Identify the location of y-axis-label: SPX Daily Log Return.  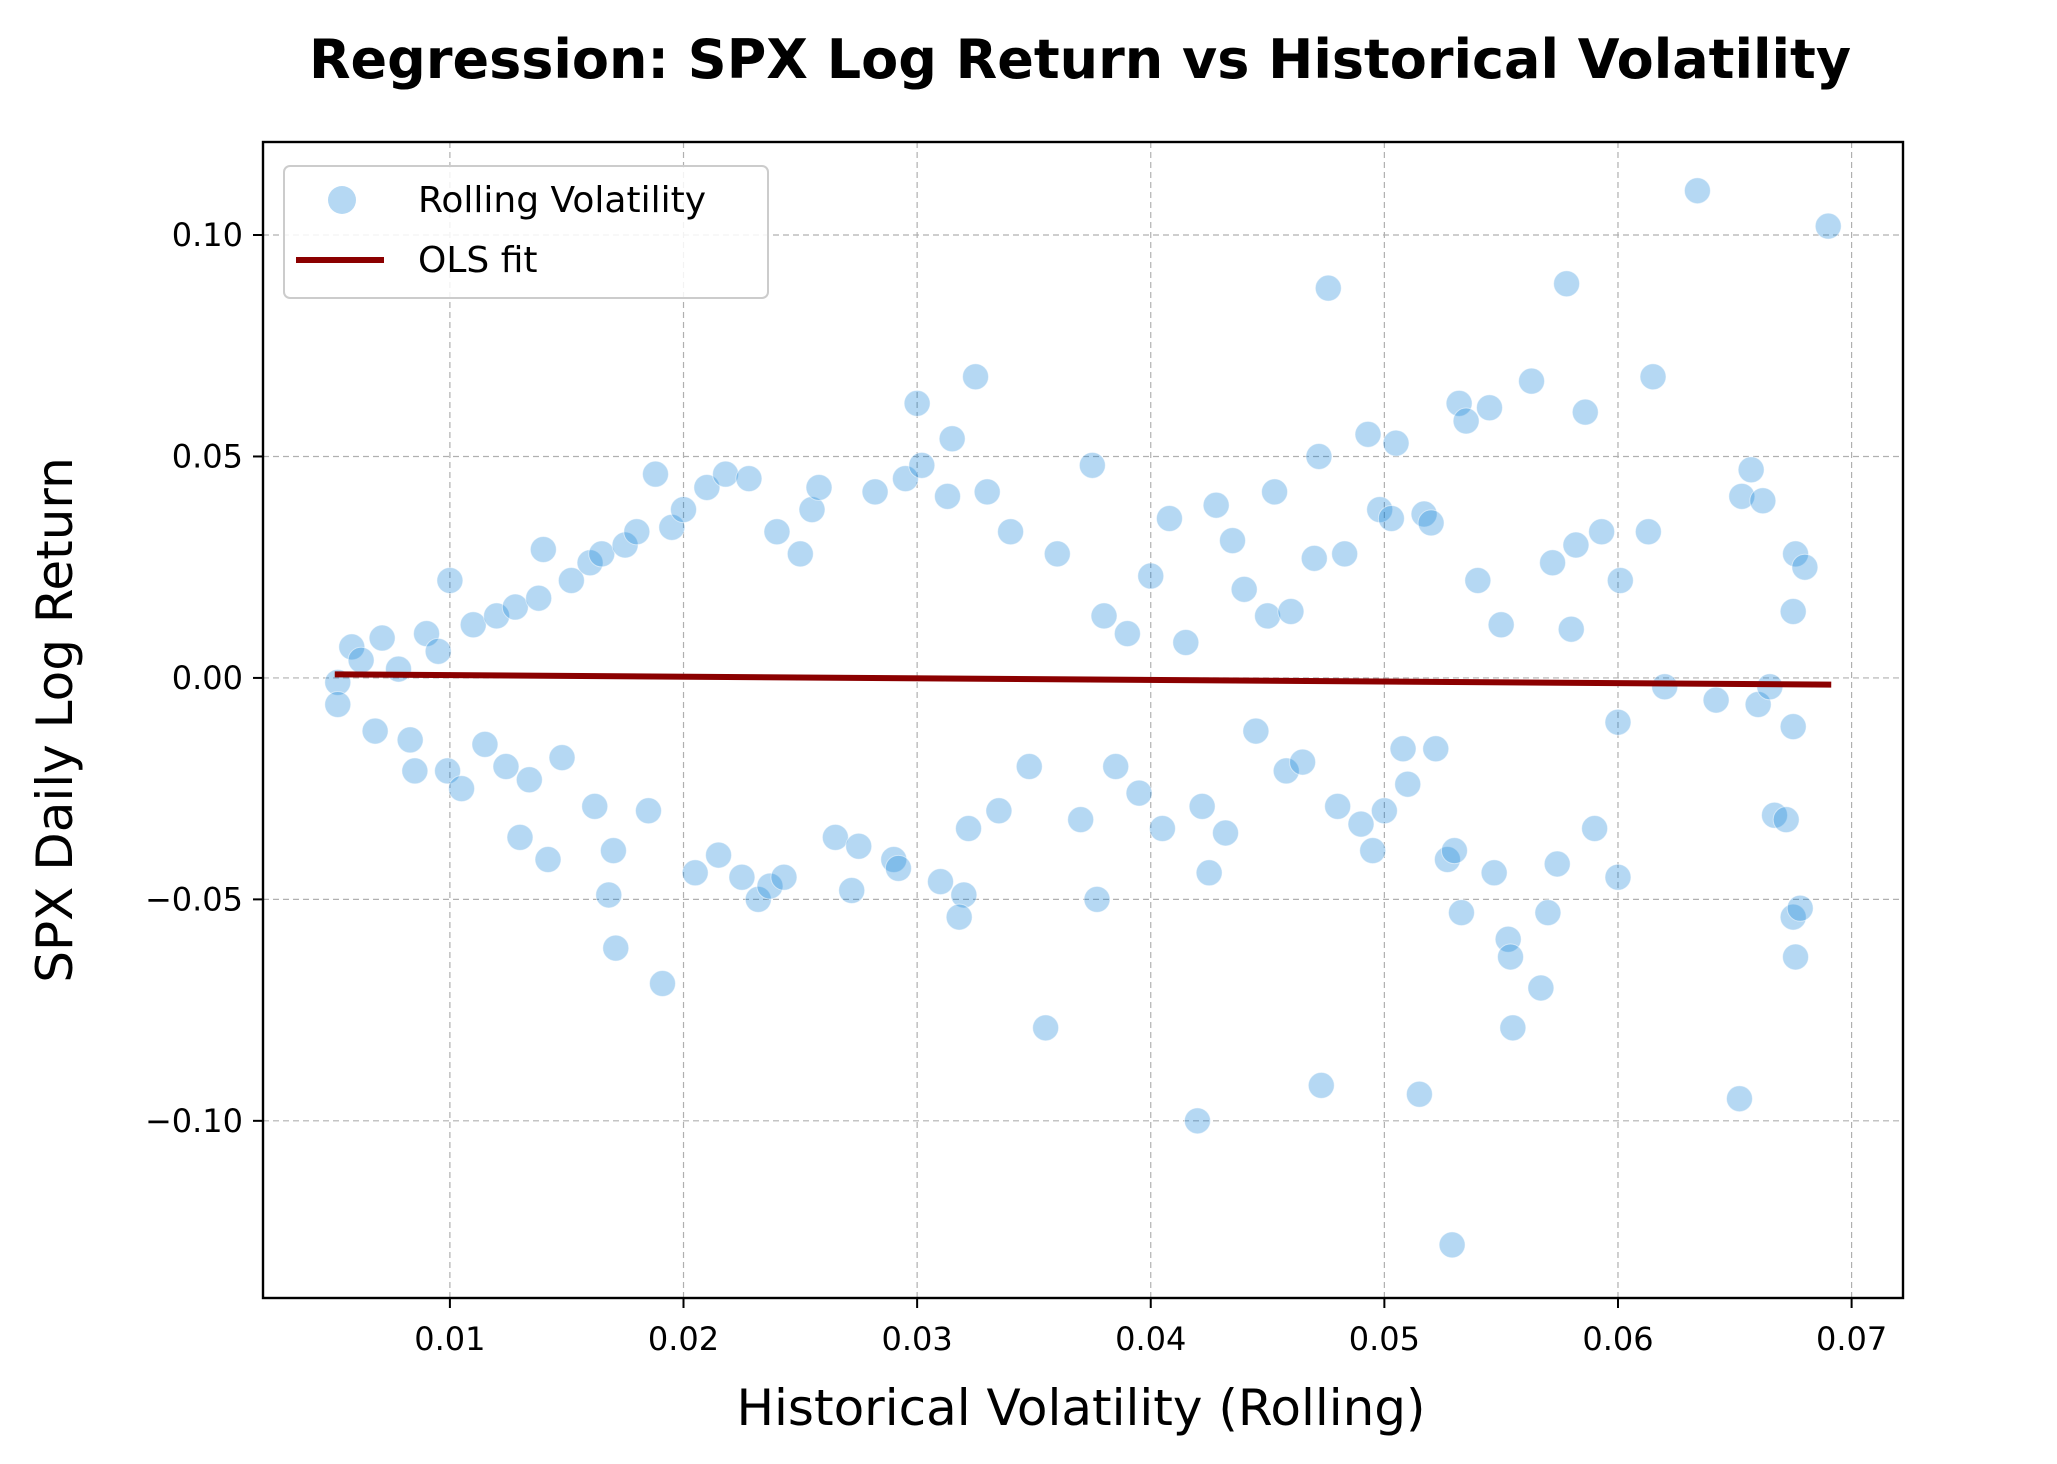
(55, 720).